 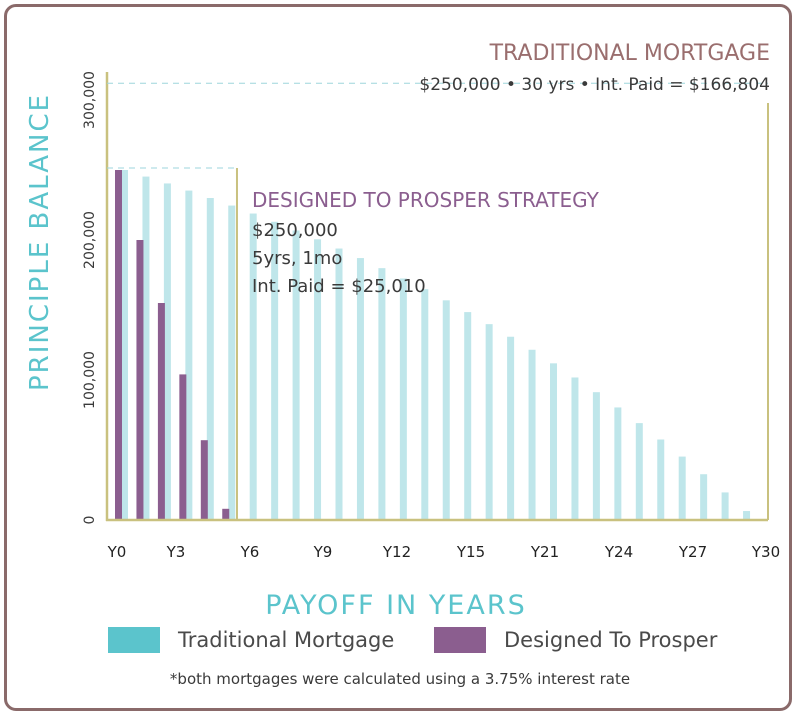 I want to click on x-tick-label: Y3, so click(x=176, y=552).